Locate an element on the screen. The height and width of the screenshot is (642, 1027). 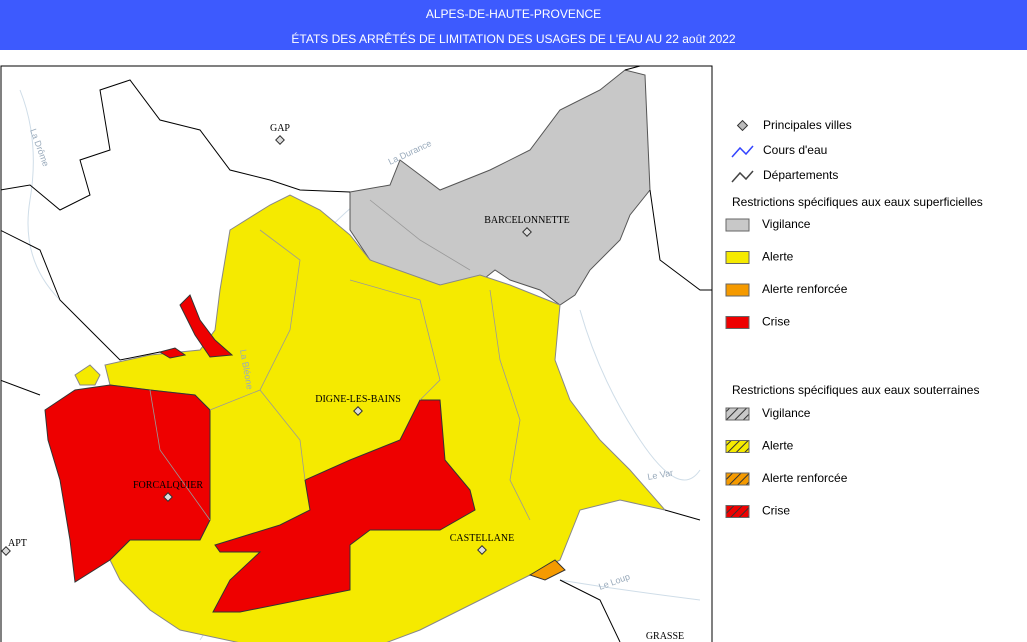
city-label: BARCELONNETTE is located at coordinates (527, 220).